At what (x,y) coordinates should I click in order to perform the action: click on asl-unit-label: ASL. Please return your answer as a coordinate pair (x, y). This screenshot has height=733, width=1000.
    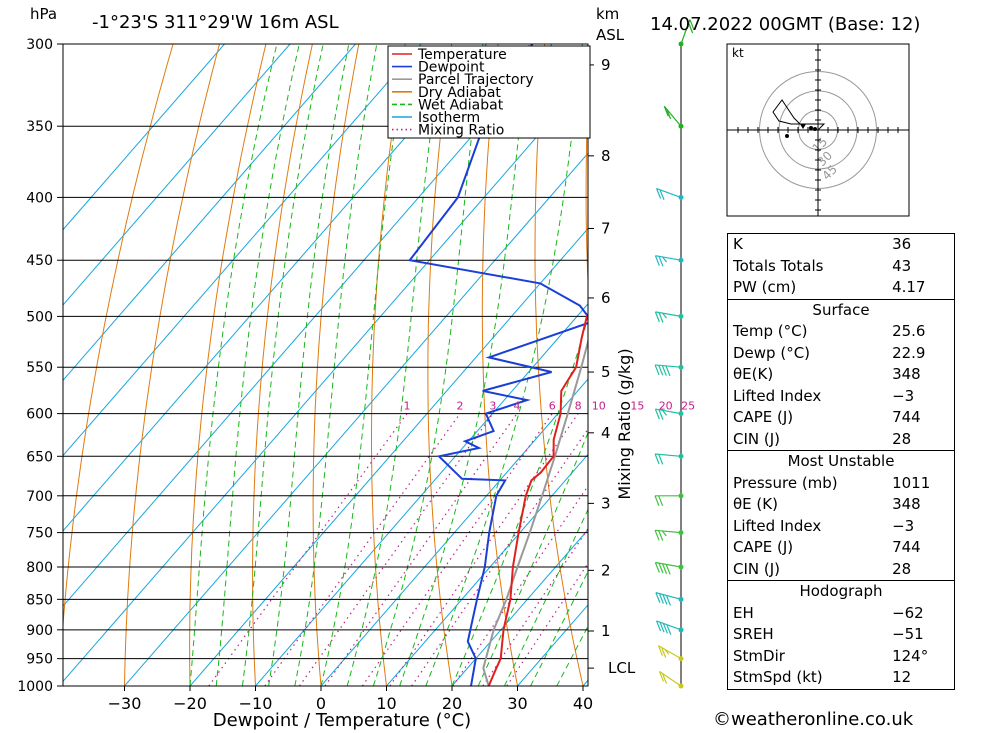
    Looking at the image, I should click on (610, 35).